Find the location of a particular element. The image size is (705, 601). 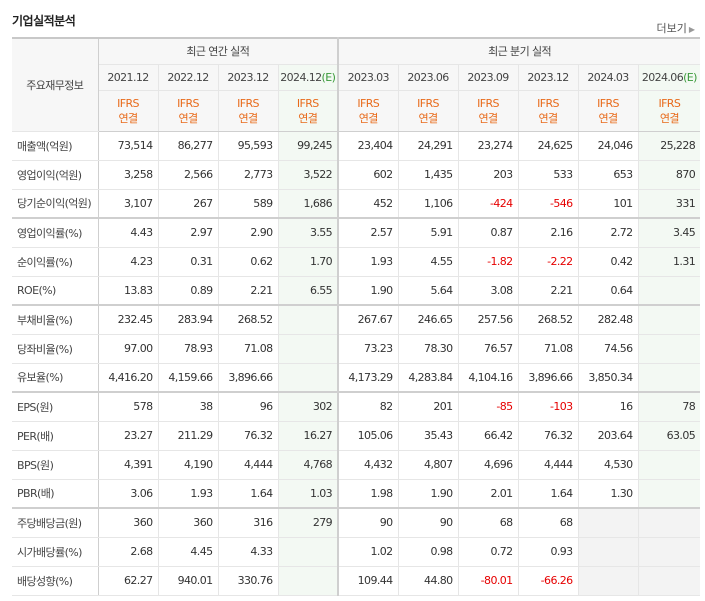

value-cell: 232.45 is located at coordinates (128, 320).